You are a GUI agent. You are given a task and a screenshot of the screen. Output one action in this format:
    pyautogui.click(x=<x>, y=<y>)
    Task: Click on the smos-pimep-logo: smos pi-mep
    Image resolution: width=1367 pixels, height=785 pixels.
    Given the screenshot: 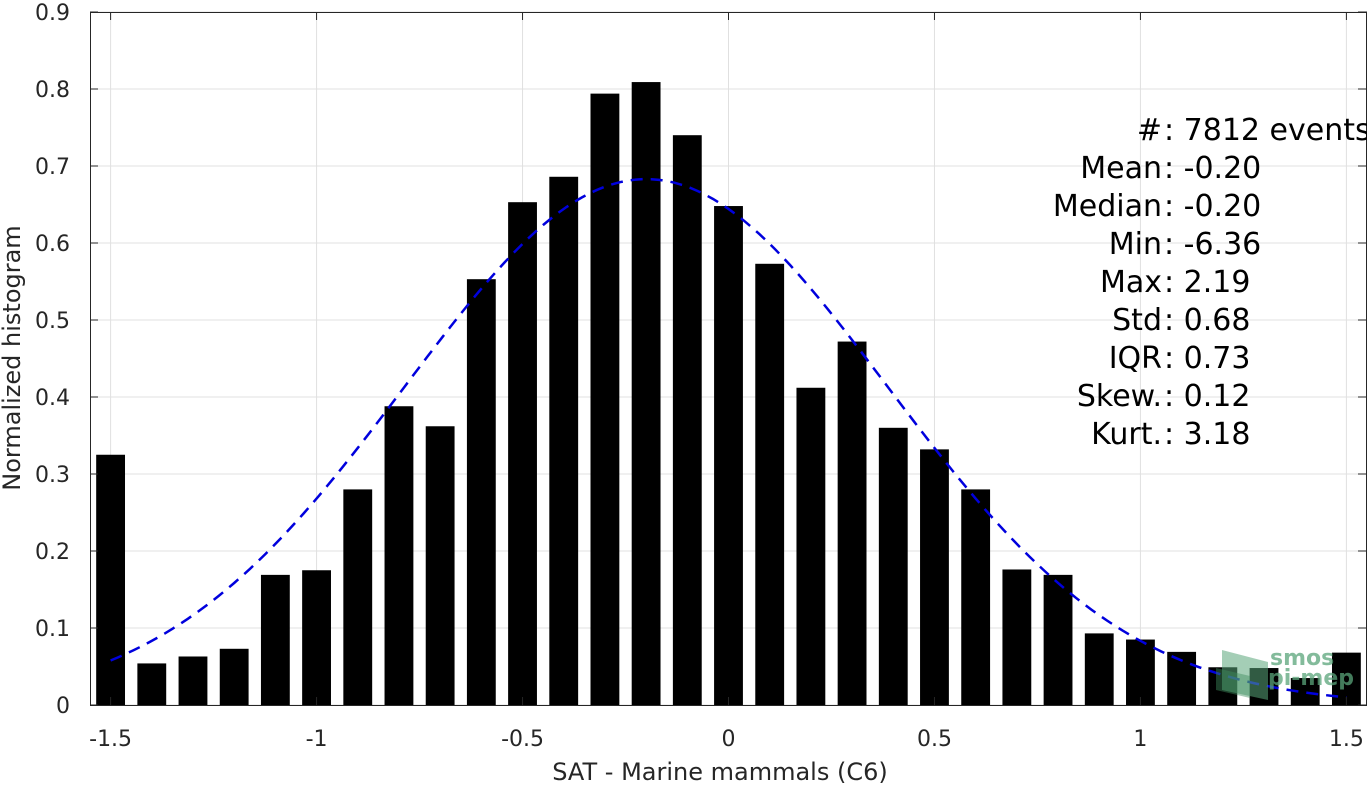 What is the action you would take?
    pyautogui.click(x=1285, y=673)
    